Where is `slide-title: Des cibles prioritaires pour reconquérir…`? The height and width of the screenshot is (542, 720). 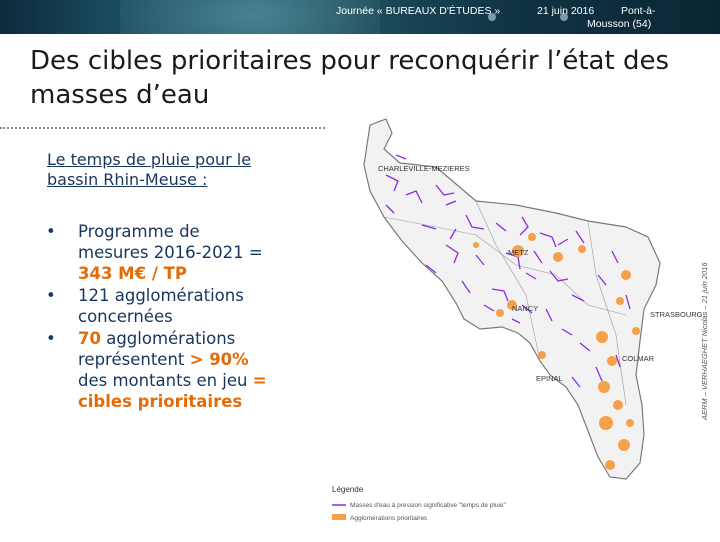
slide-title: Des cibles prioritaires pour reconquérir… is located at coordinates (349, 78).